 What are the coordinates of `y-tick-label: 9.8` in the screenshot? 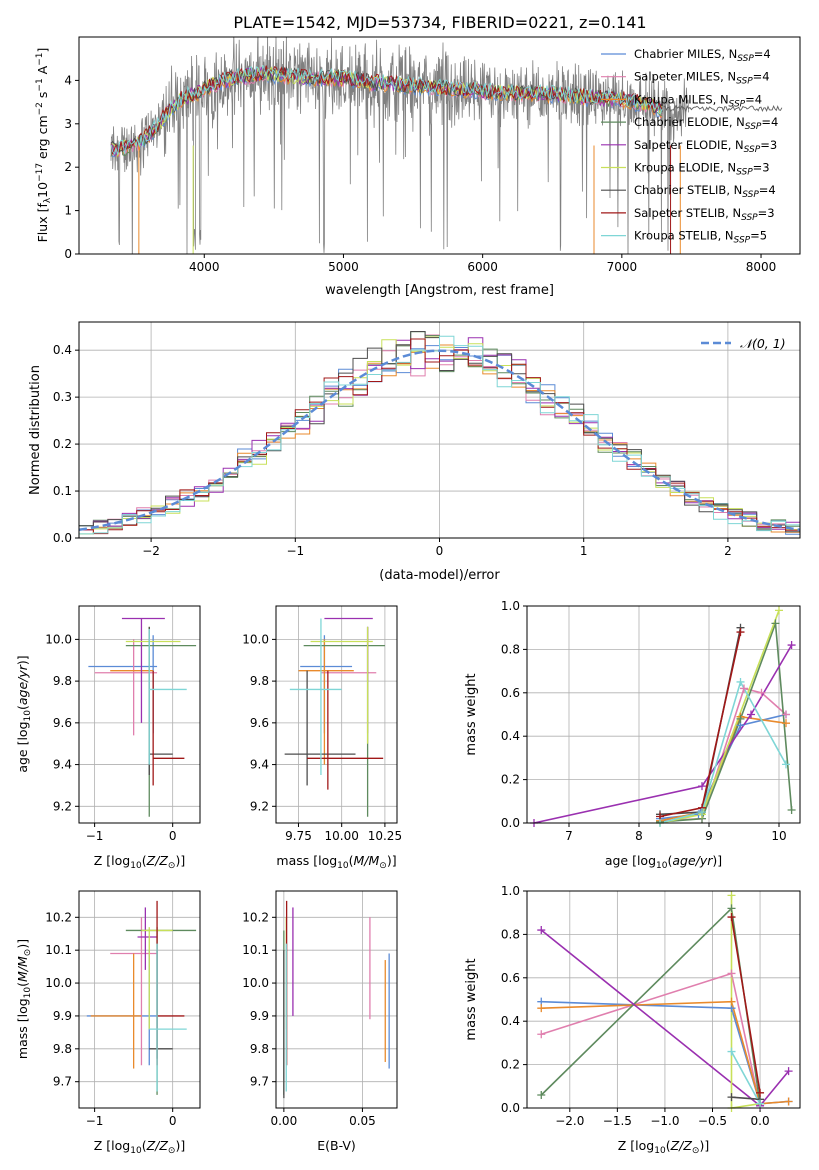 It's located at (259, 1049).